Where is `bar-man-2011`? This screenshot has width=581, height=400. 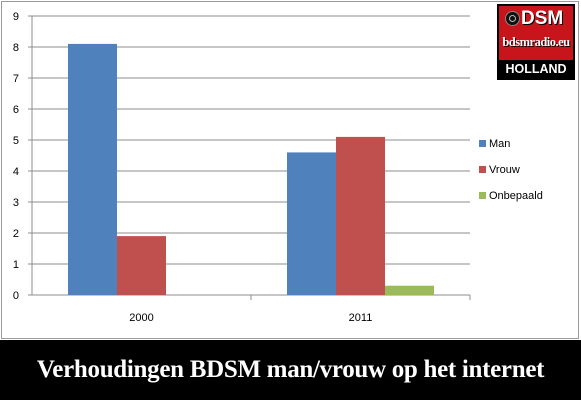 bar-man-2011 is located at coordinates (311, 223).